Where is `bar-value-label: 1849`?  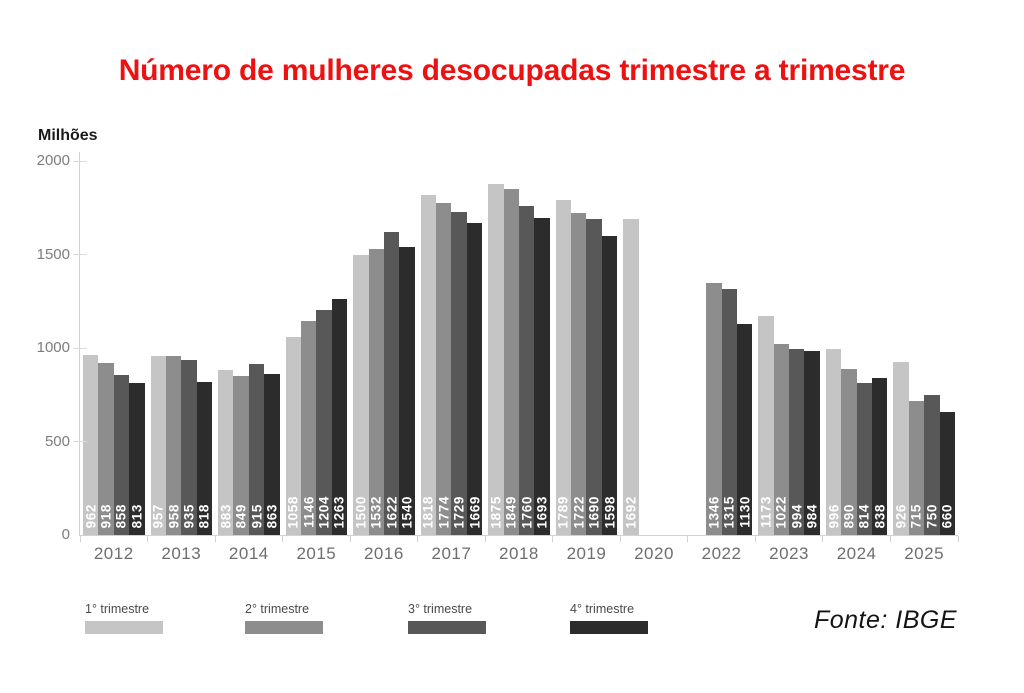
bar-value-label: 1849 is located at coordinates (511, 511).